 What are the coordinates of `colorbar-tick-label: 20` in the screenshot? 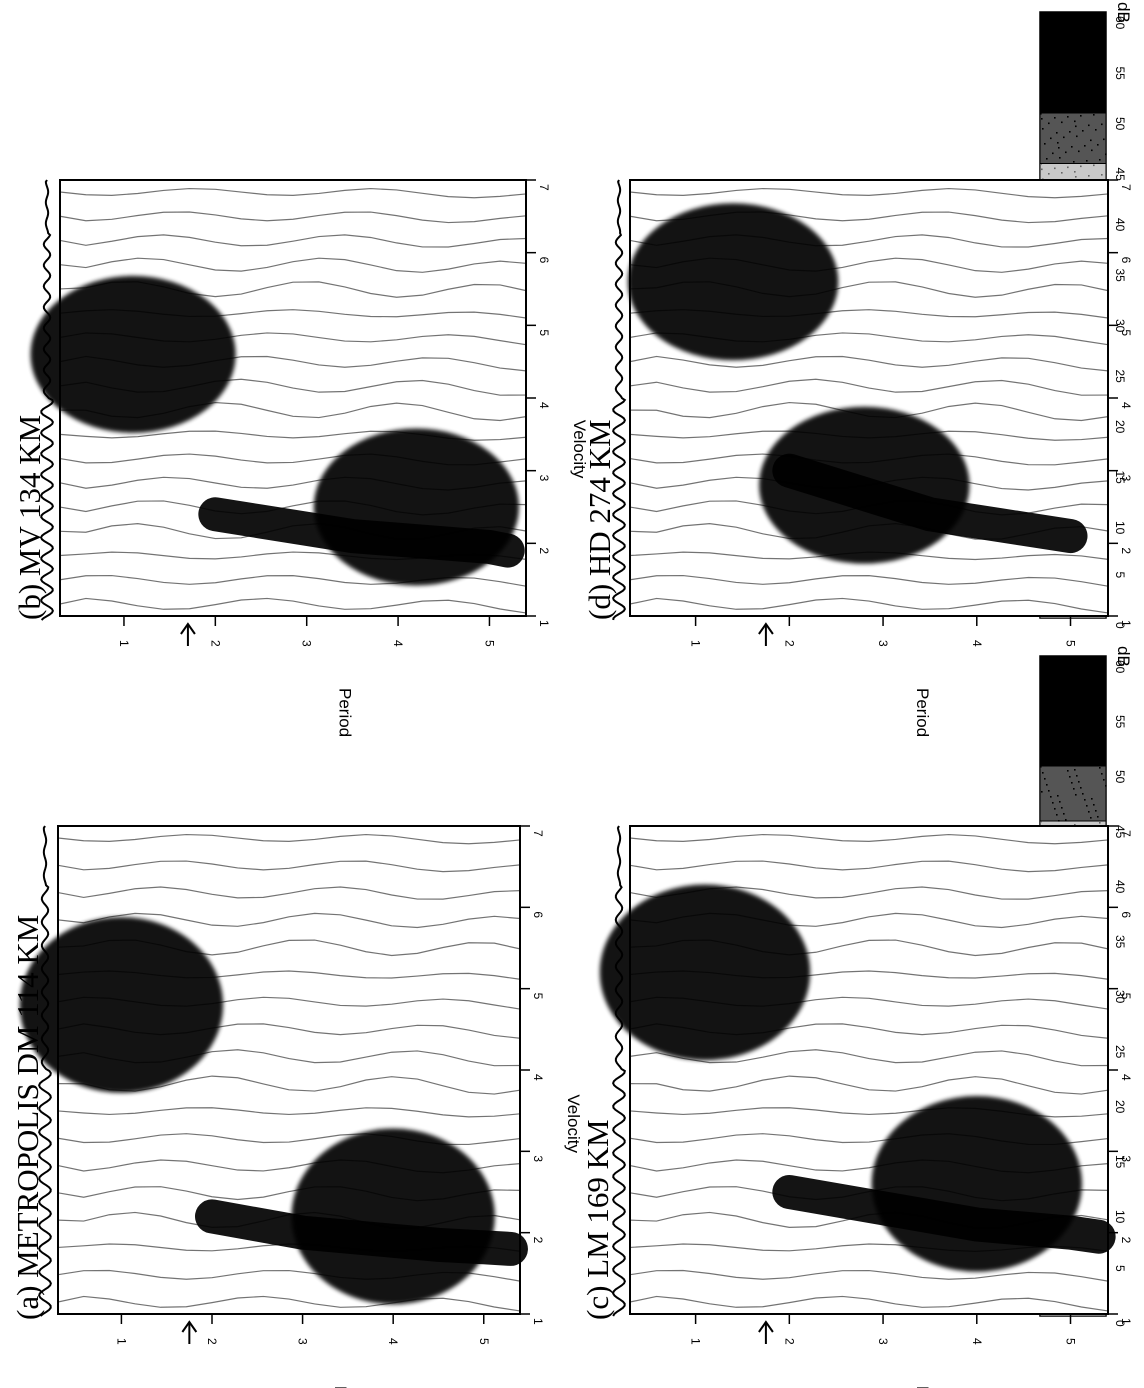 It's located at (1120, 427).